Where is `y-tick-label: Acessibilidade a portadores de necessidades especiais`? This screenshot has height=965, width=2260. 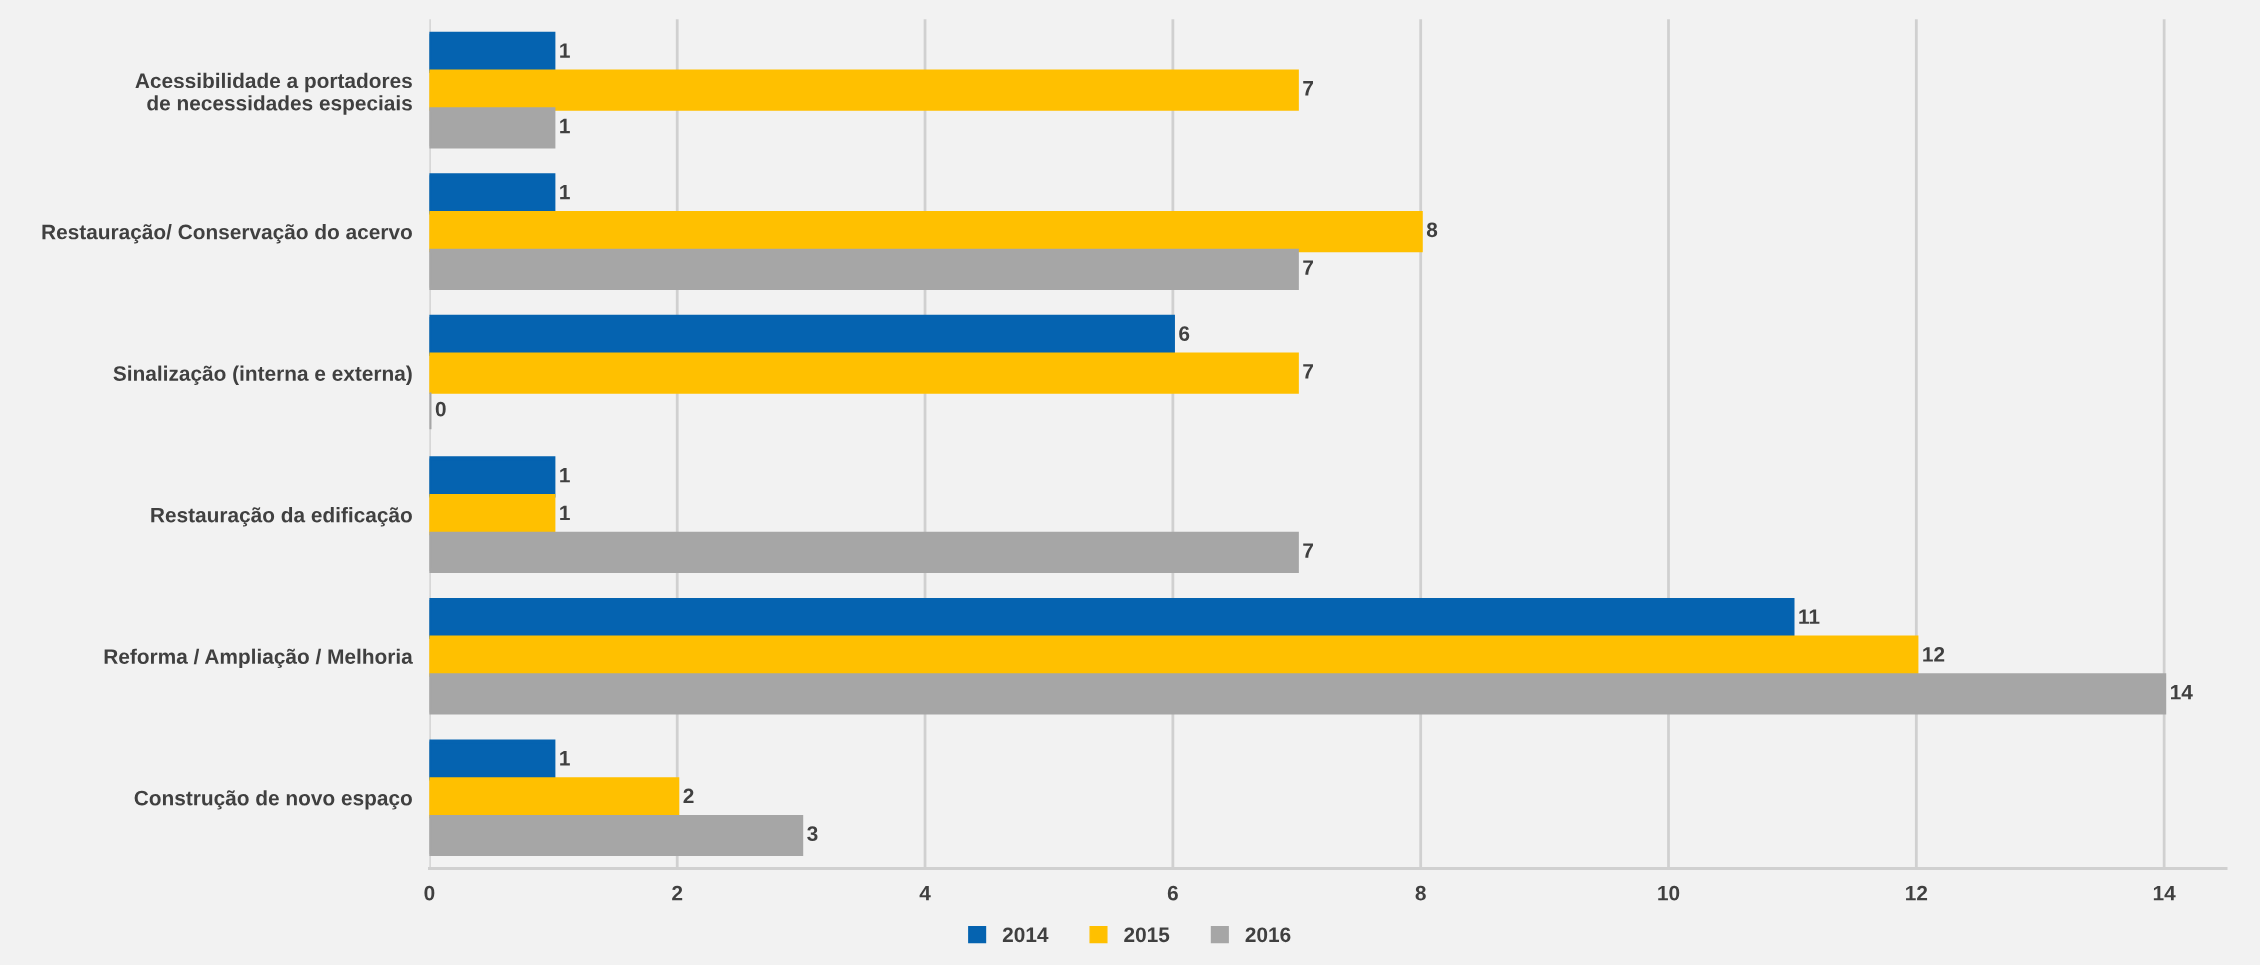 y-tick-label: Acessibilidade a portadores de necessidades especiais is located at coordinates (273, 93).